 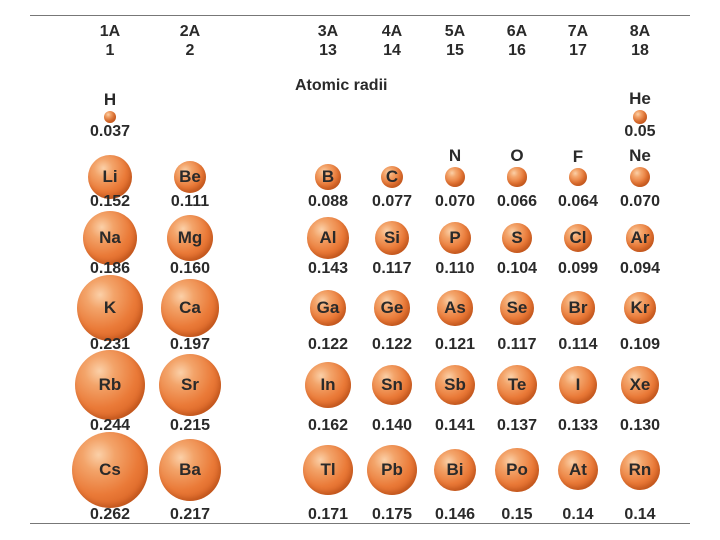 What do you see at coordinates (640, 98) in the screenshot?
I see `element-symbol: He` at bounding box center [640, 98].